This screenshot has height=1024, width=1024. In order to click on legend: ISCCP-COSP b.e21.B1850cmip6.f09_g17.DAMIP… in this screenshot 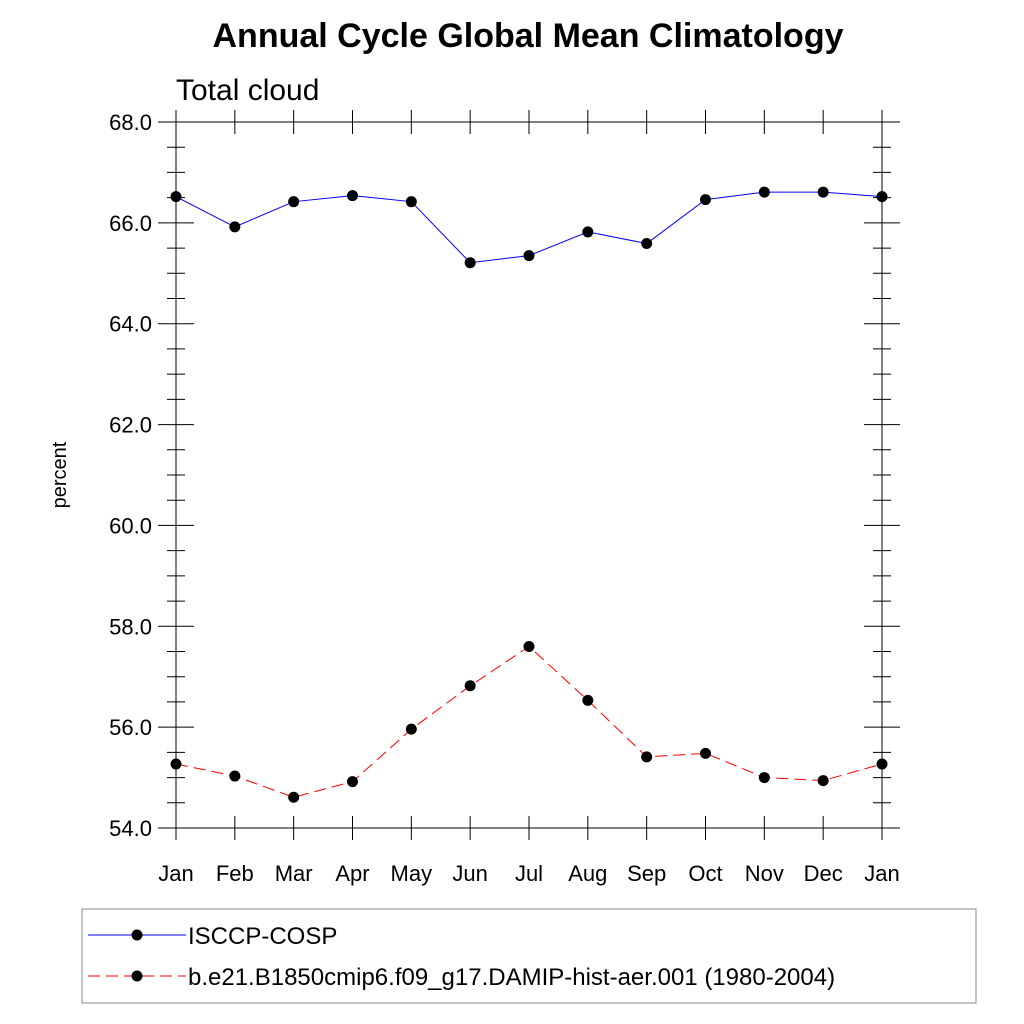, I will do `click(529, 956)`.